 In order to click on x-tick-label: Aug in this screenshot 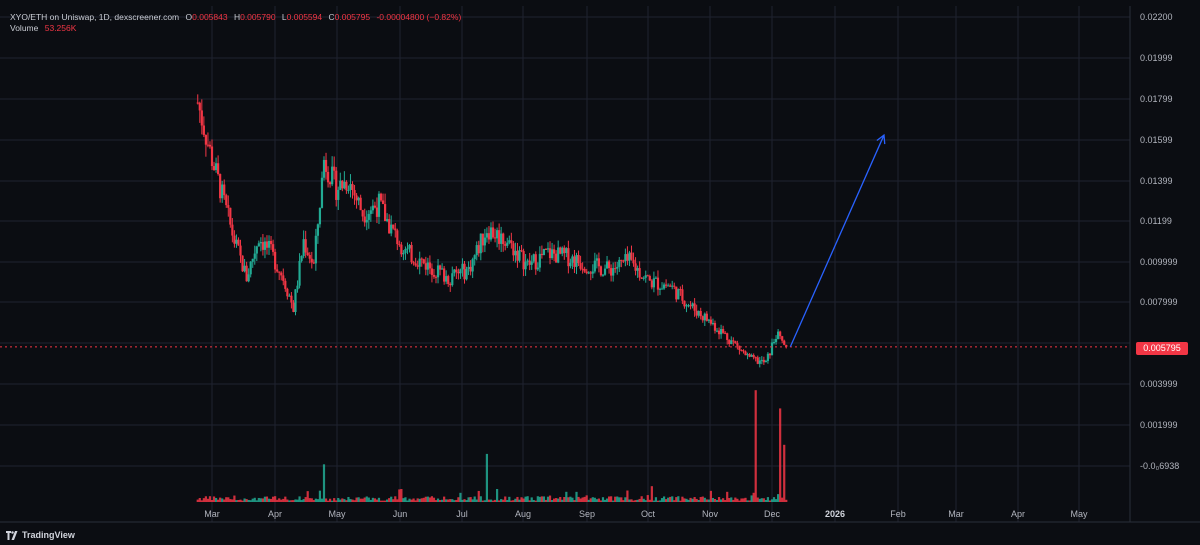, I will do `click(523, 514)`.